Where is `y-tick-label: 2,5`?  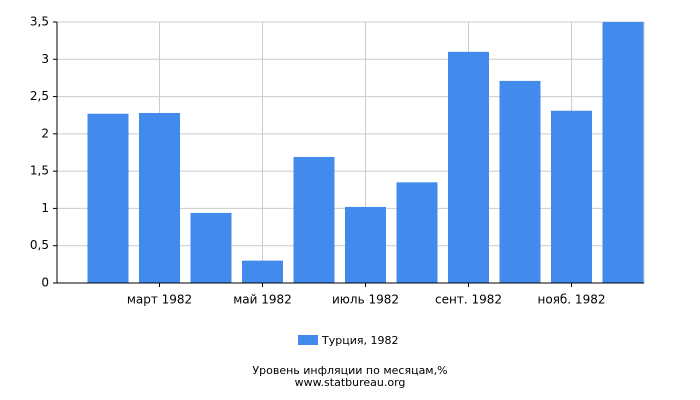 y-tick-label: 2,5 is located at coordinates (39, 96).